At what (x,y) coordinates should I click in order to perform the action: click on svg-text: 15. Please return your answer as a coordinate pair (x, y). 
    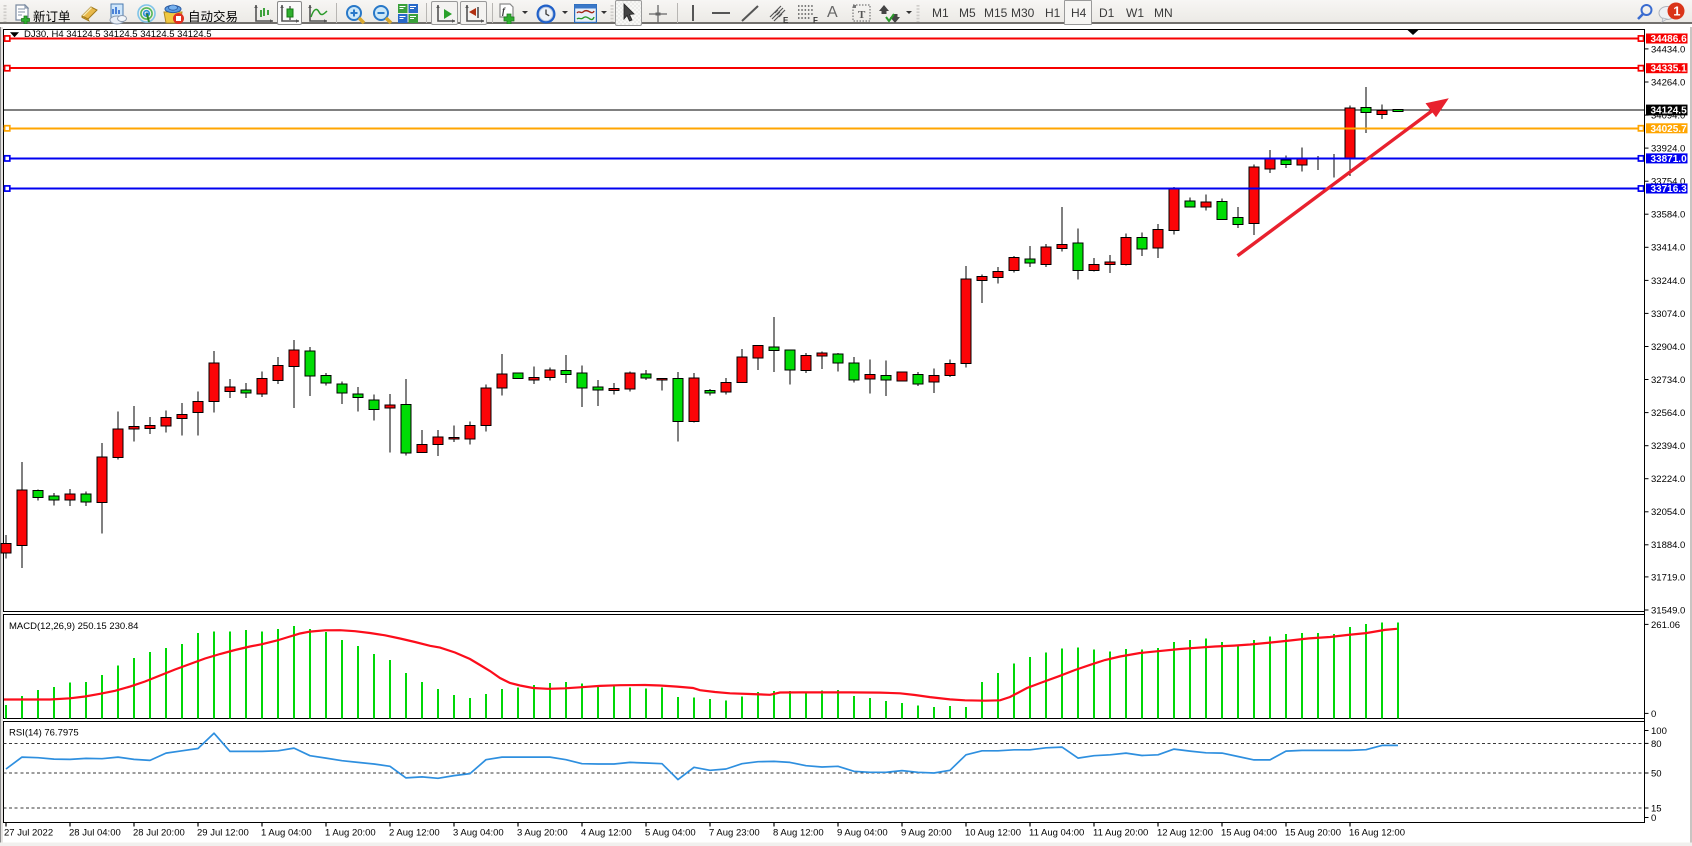
    Looking at the image, I should click on (1656, 808).